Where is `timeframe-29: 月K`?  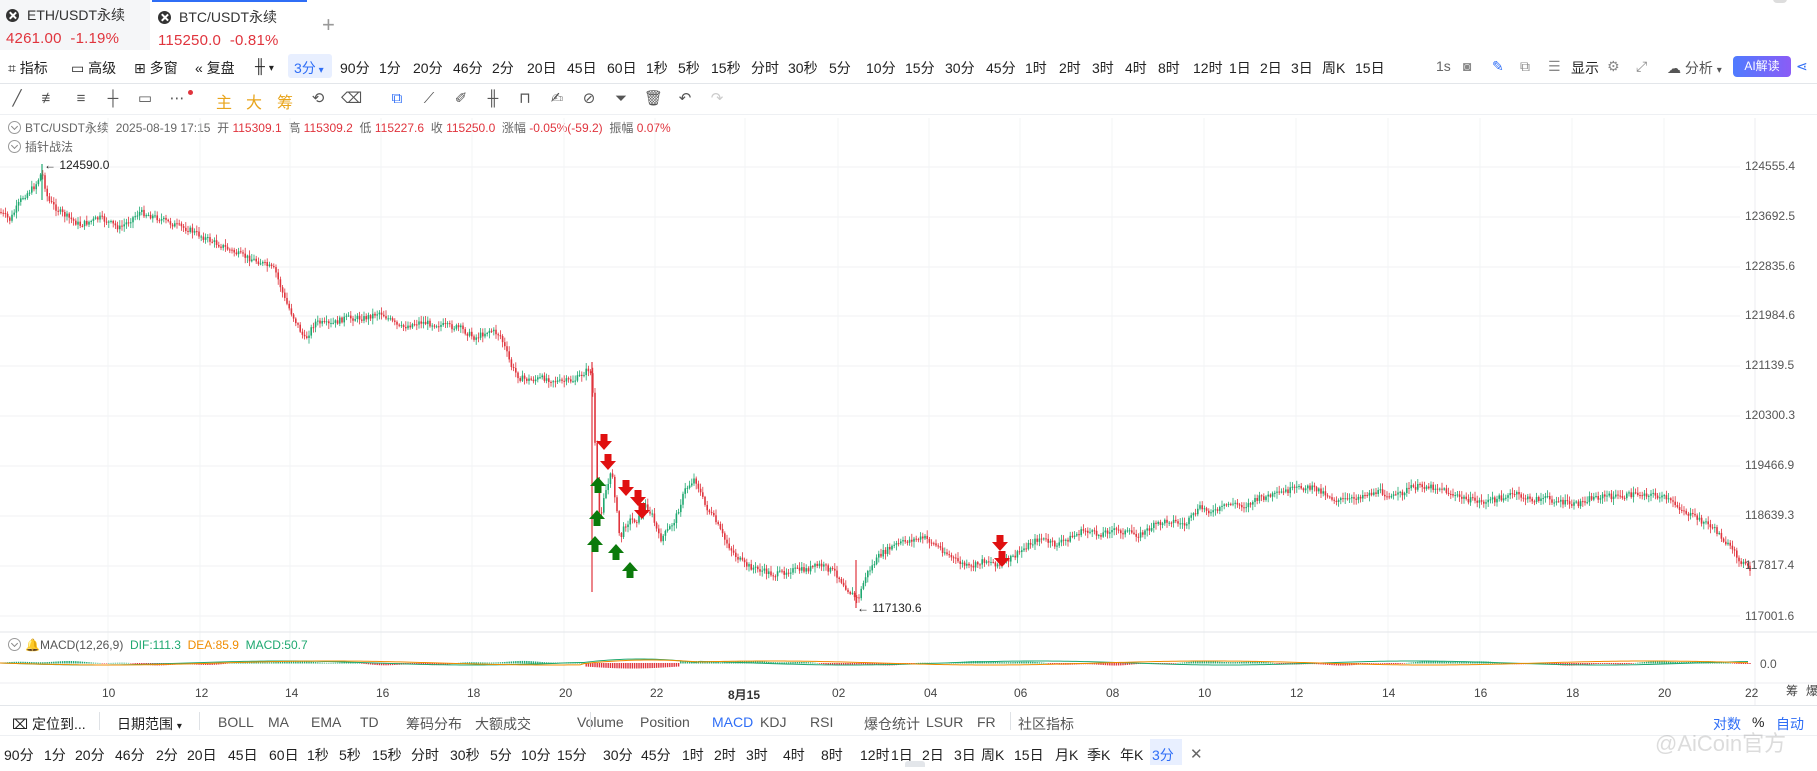
timeframe-29: 月K is located at coordinates (1067, 755).